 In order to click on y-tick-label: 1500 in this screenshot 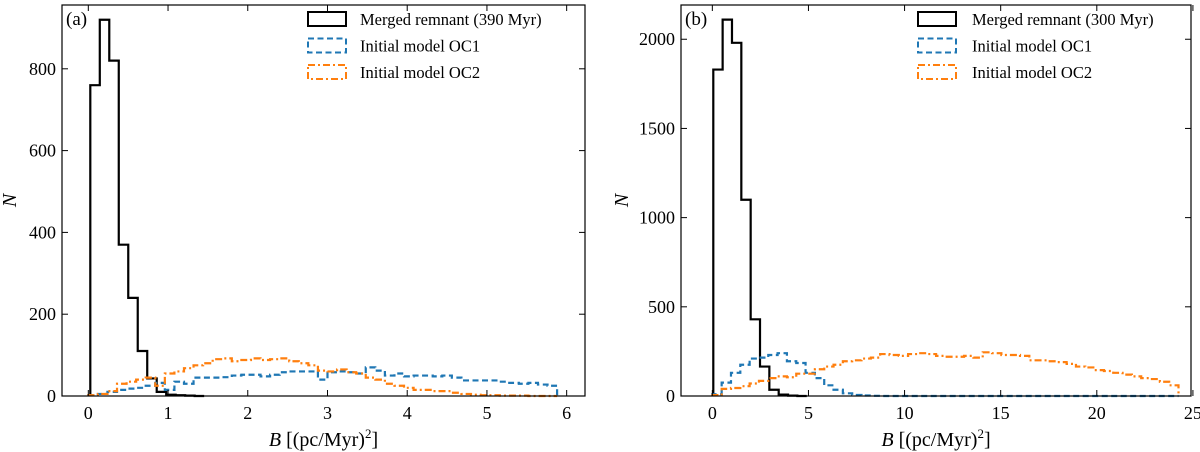, I will do `click(657, 128)`.